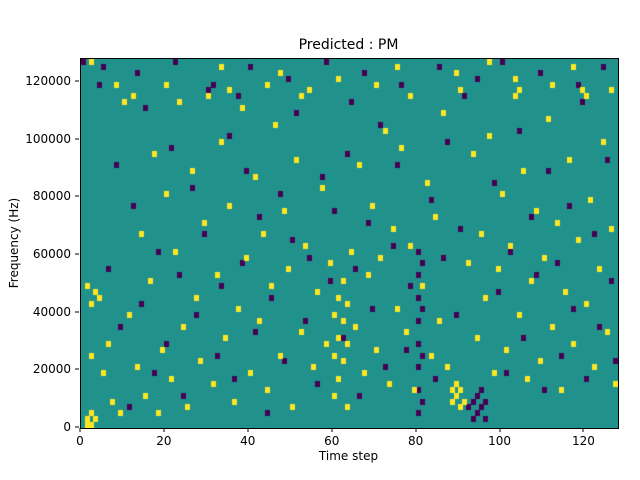 The width and height of the screenshot is (640, 480). What do you see at coordinates (499, 441) in the screenshot?
I see `x-tick-label: 100` at bounding box center [499, 441].